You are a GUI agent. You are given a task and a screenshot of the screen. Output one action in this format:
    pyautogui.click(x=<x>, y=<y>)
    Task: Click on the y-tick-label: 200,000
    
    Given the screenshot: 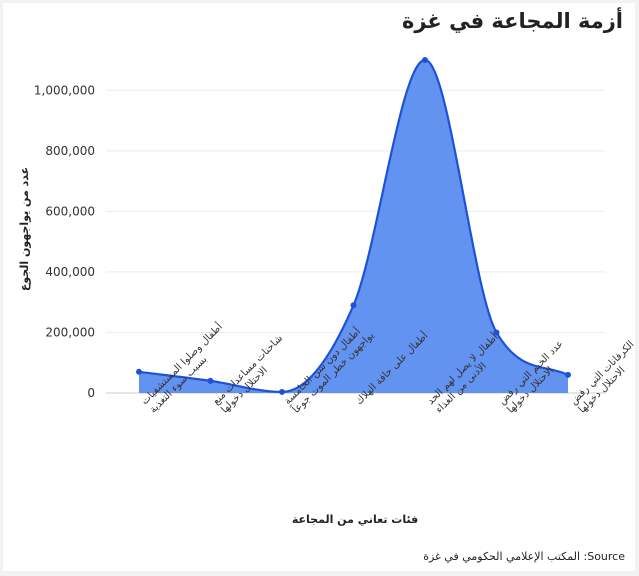 What is the action you would take?
    pyautogui.click(x=70, y=332)
    